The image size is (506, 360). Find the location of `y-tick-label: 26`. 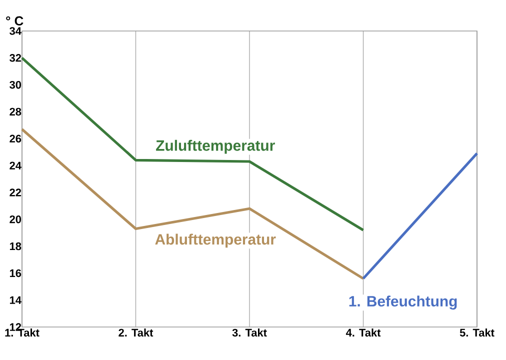

y-tick-label: 26 is located at coordinates (16, 138).